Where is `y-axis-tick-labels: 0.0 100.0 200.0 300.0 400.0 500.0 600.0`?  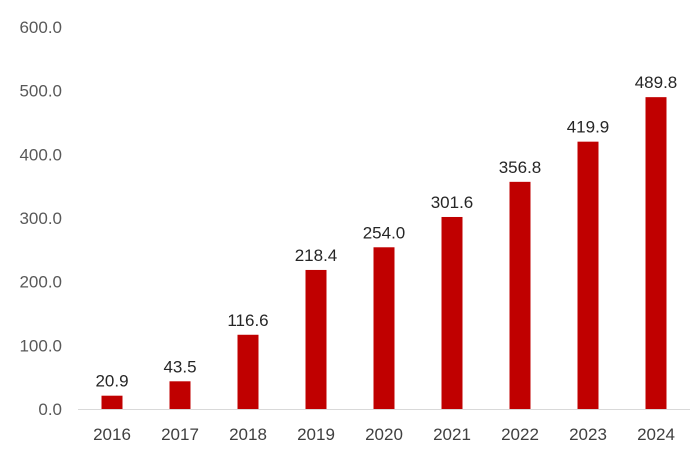 y-axis-tick-labels: 0.0 100.0 200.0 300.0 400.0 500.0 600.0 is located at coordinates (40, 218).